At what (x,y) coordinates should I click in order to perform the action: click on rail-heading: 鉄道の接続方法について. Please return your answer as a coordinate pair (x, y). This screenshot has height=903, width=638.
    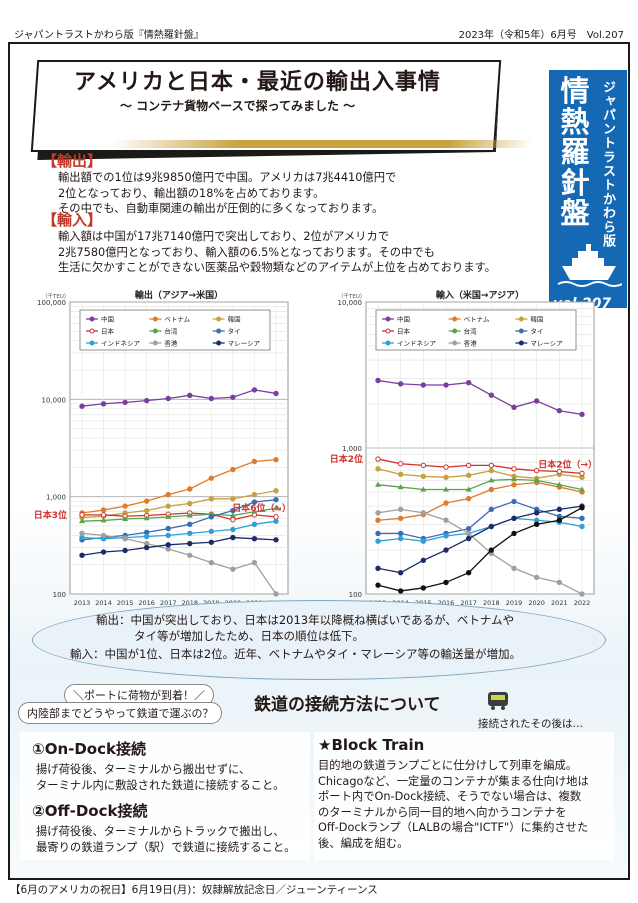
    Looking at the image, I should click on (347, 705).